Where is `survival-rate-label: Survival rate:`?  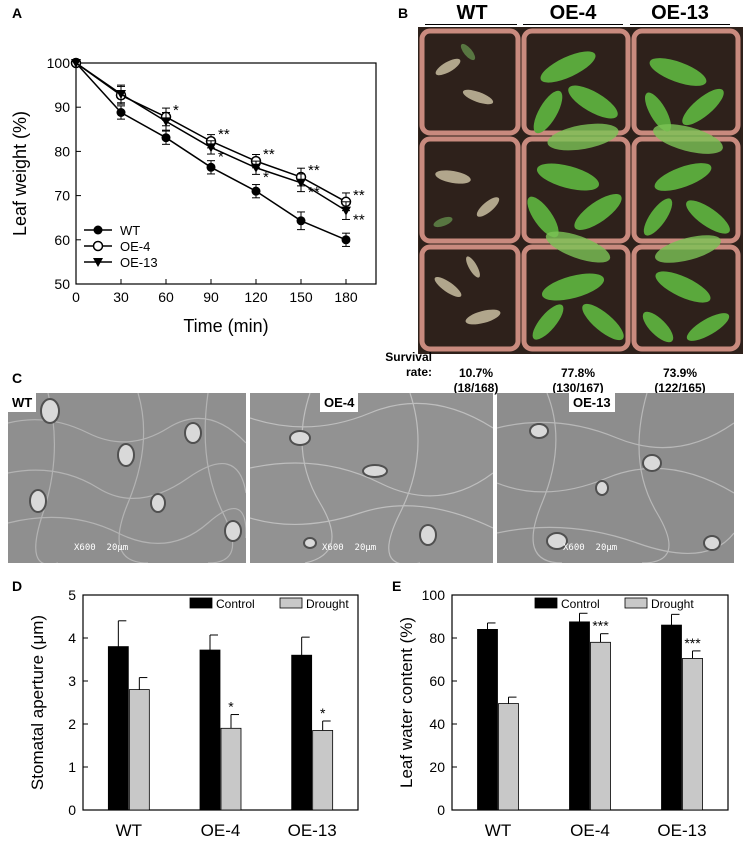 survival-rate-label: Survival rate: is located at coordinates (402, 365).